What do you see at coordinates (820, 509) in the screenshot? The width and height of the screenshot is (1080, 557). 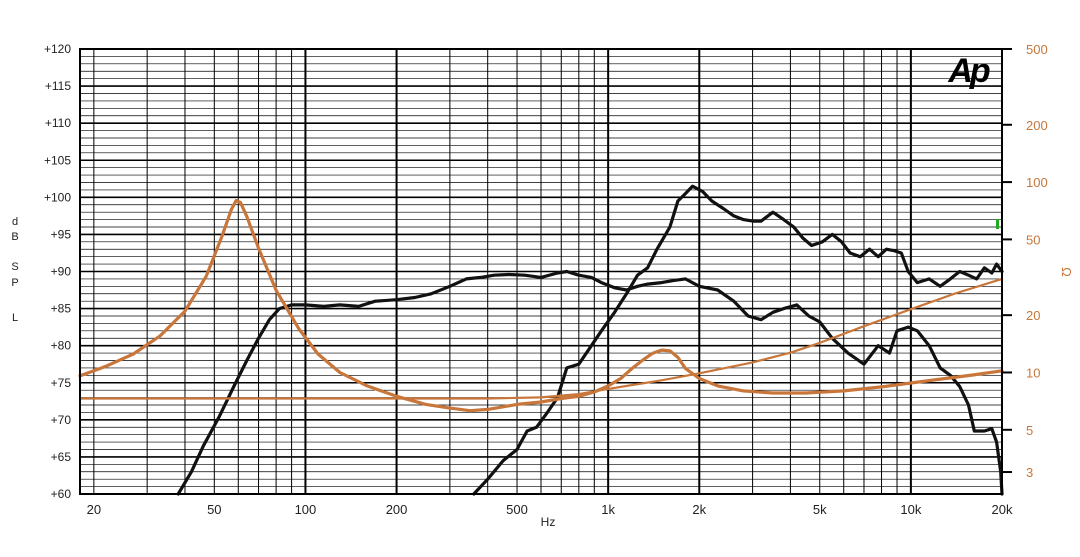 I see `x-tick-label: 5k` at bounding box center [820, 509].